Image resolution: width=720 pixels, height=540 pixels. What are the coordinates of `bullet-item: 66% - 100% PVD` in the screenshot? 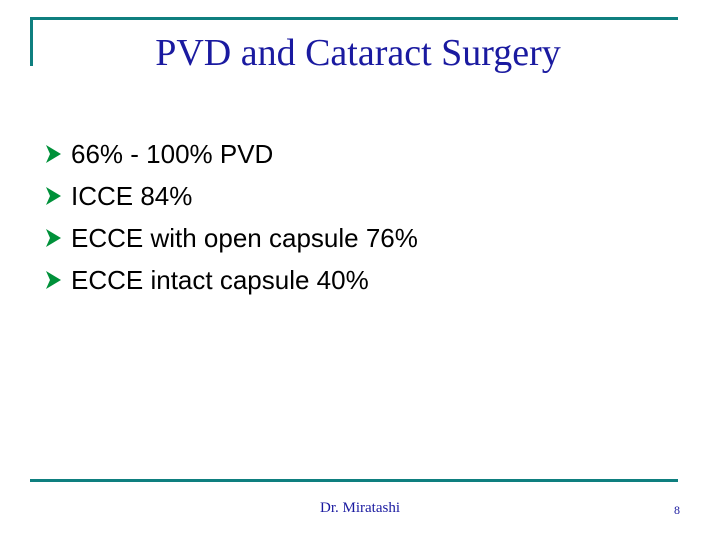 It's located at (232, 154).